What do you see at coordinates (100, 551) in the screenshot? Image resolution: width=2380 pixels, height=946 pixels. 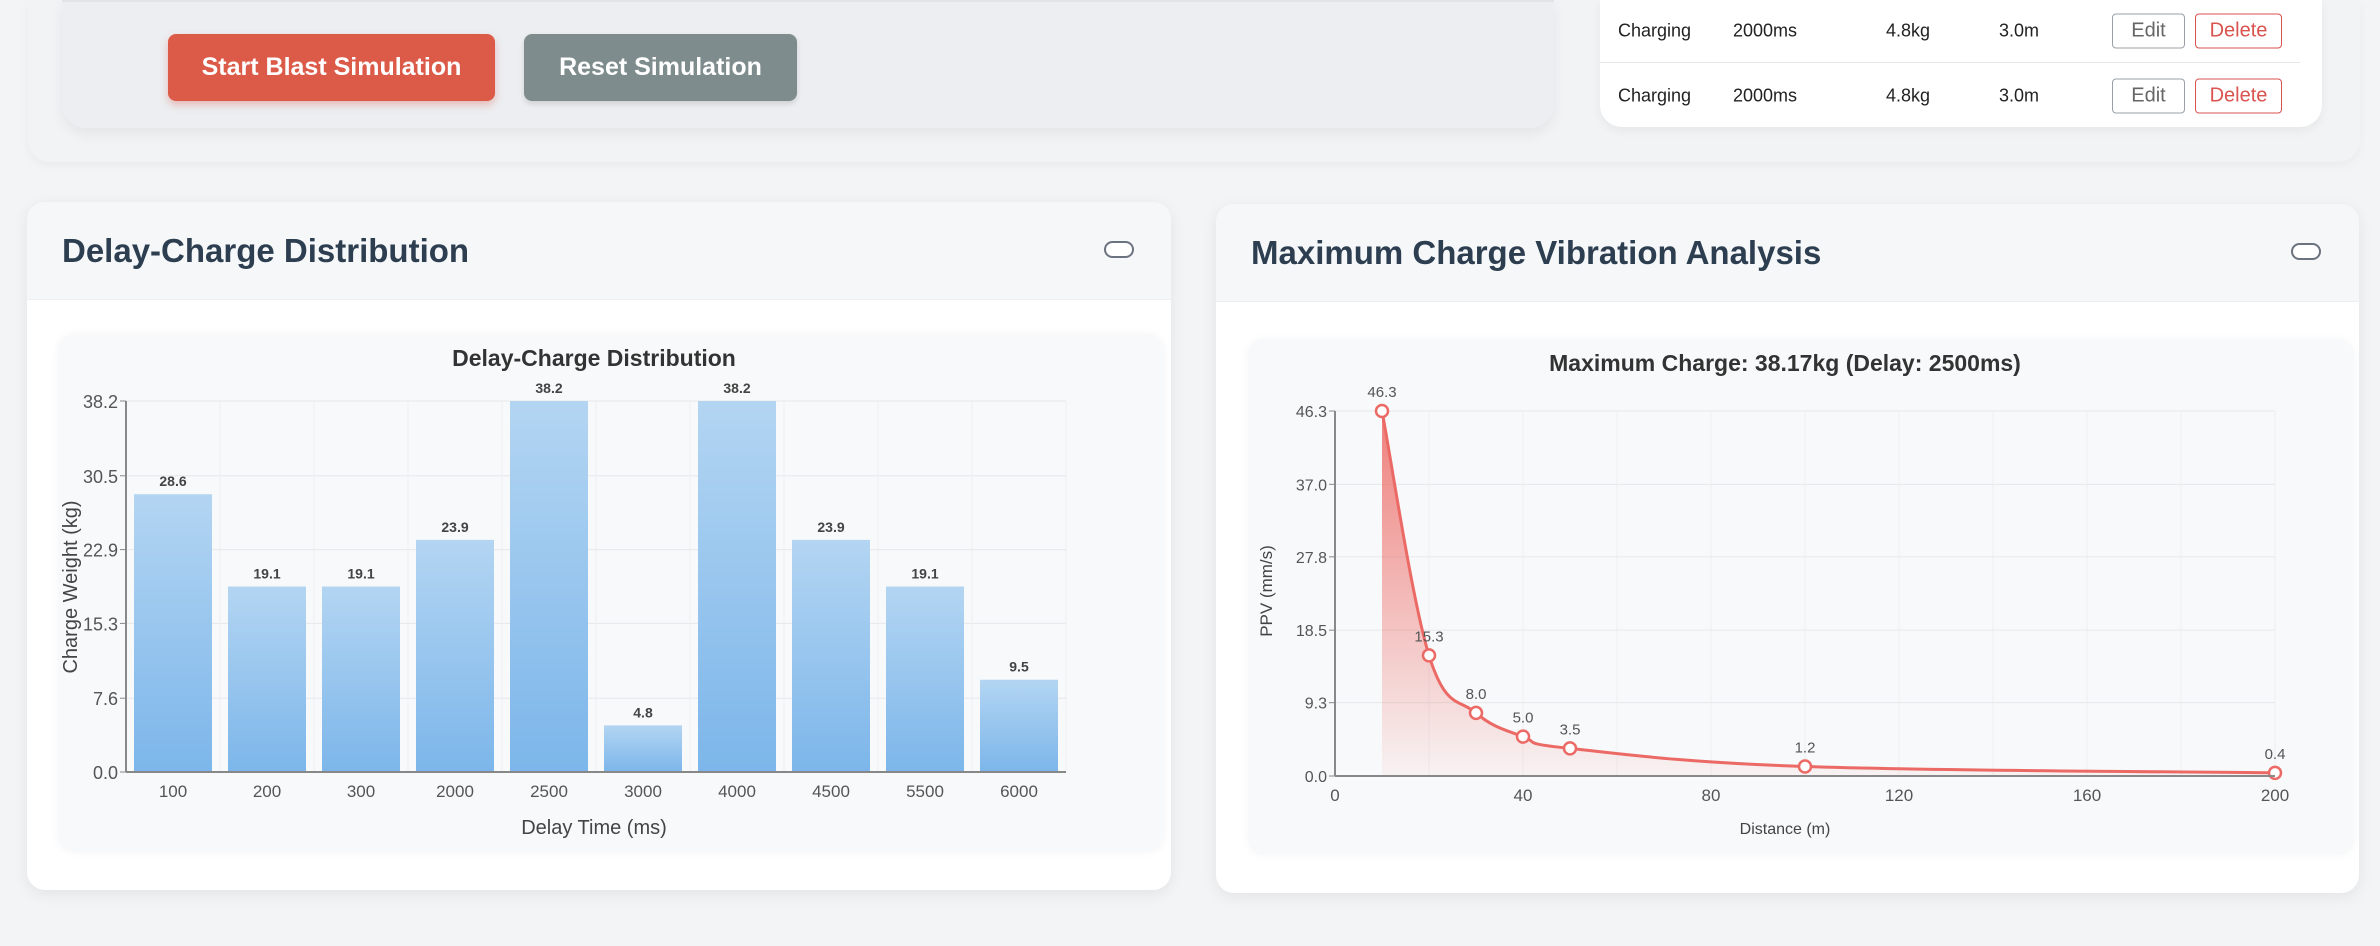 I see `y-tick-label: 22.9` at bounding box center [100, 551].